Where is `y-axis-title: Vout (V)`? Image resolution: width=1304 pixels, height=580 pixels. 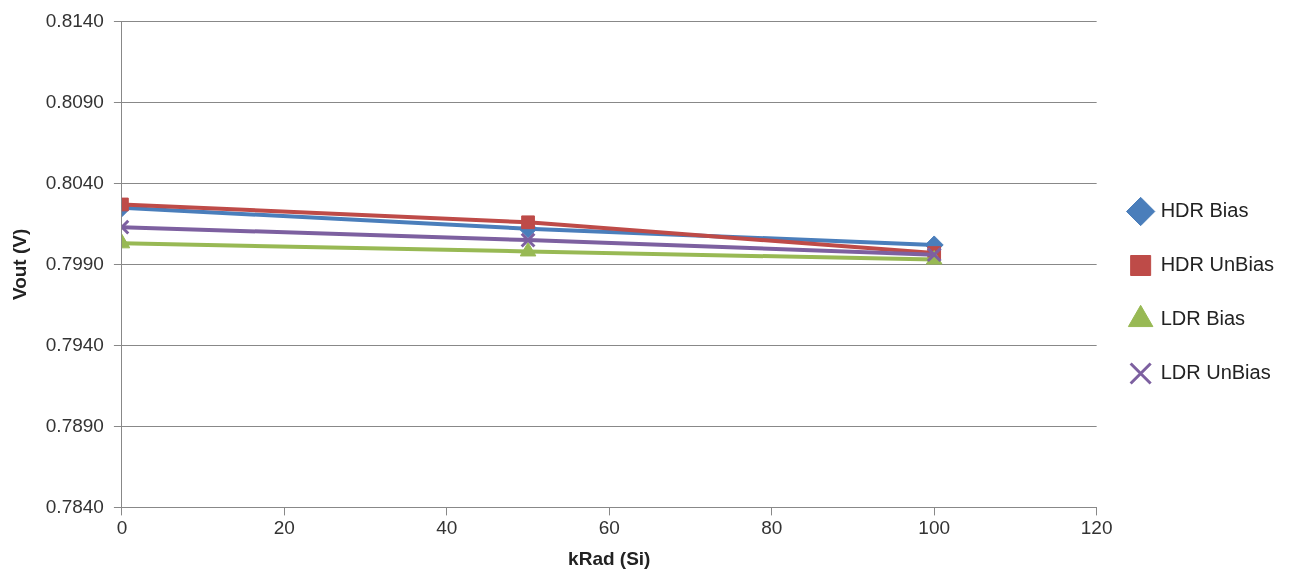
y-axis-title: Vout (V) is located at coordinates (19, 264).